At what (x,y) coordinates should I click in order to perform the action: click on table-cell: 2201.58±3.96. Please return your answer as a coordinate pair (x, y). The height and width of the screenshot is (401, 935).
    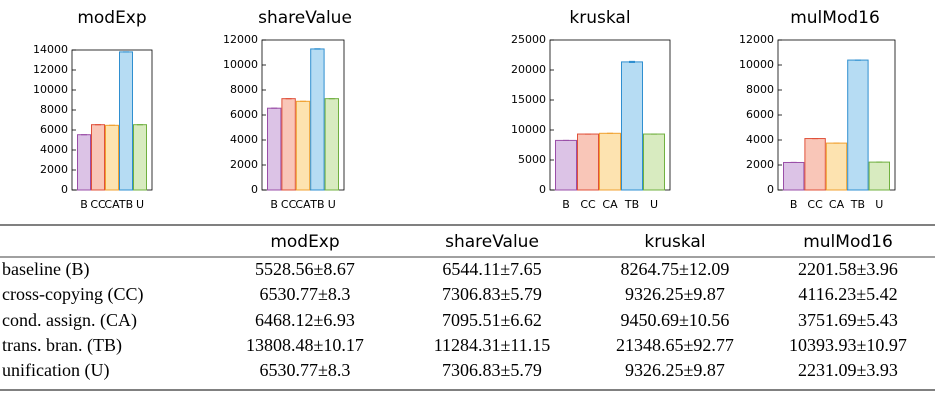
    Looking at the image, I should click on (848, 269).